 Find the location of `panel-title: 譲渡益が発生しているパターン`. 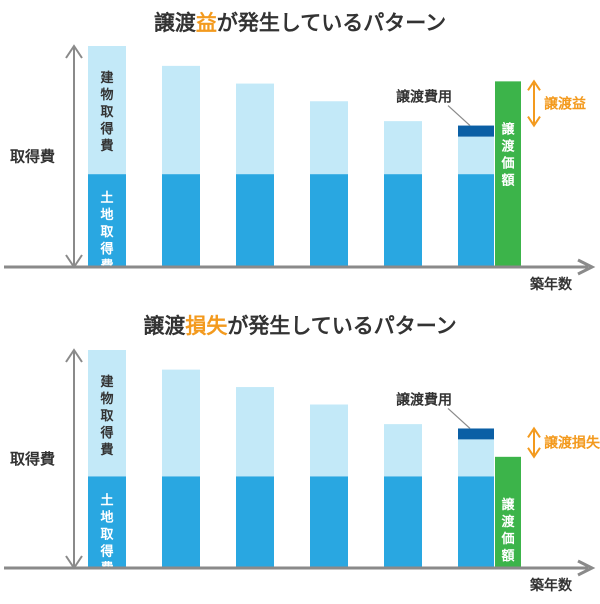

panel-title: 譲渡益が発生しているパターン is located at coordinates (300, 23).